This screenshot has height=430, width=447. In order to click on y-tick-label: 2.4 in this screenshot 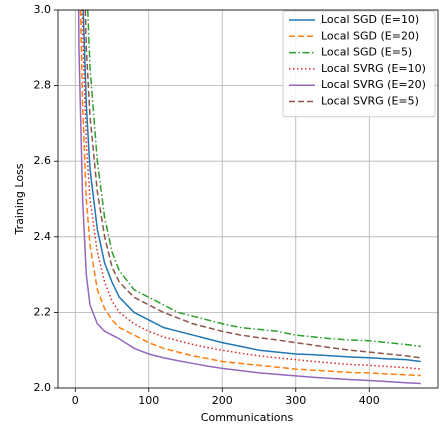, I will do `click(43, 236)`.